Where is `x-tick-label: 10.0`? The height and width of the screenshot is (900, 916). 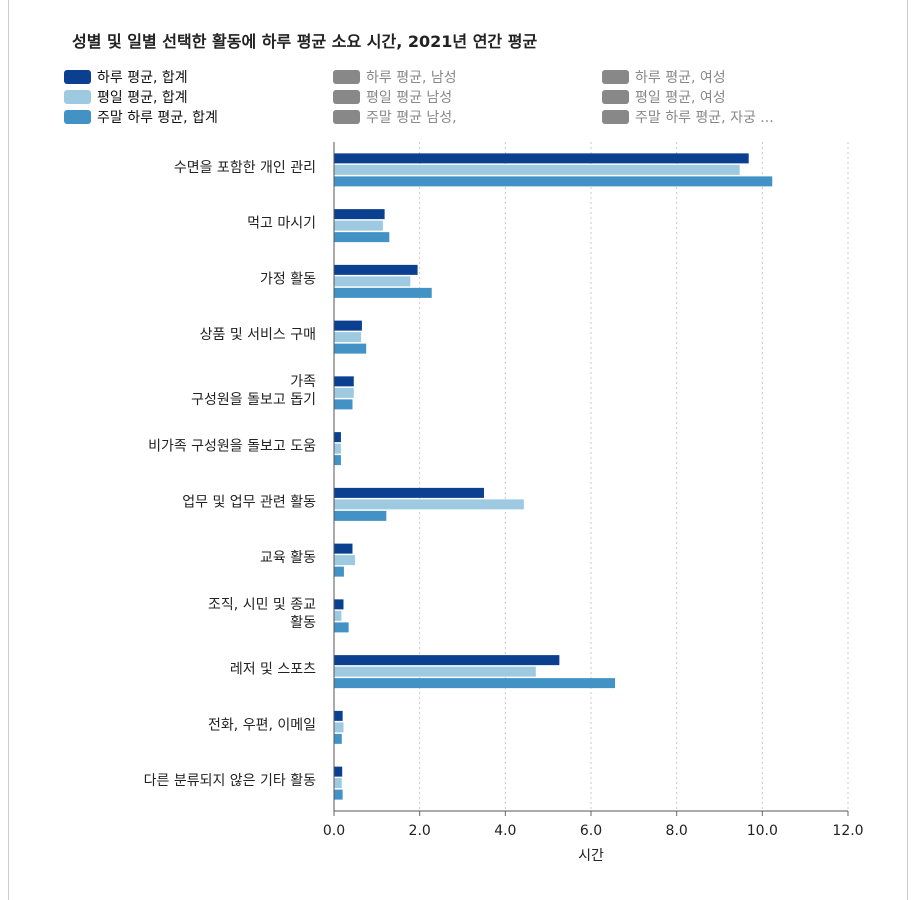
x-tick-label: 10.0 is located at coordinates (762, 831).